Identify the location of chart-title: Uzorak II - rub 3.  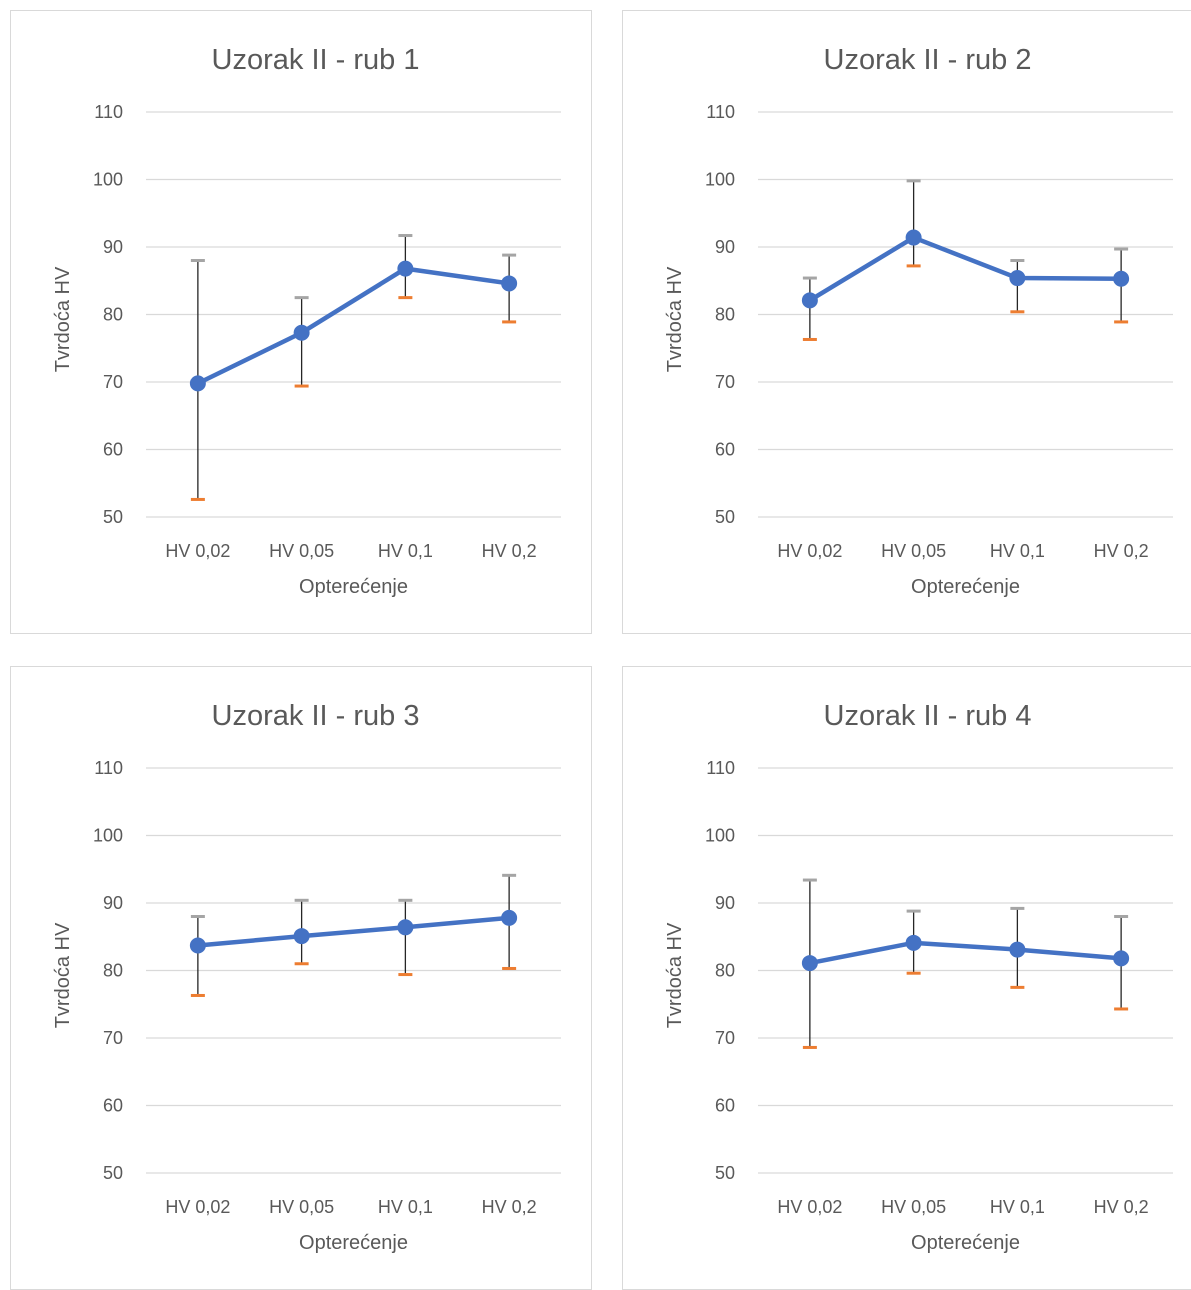
(316, 716).